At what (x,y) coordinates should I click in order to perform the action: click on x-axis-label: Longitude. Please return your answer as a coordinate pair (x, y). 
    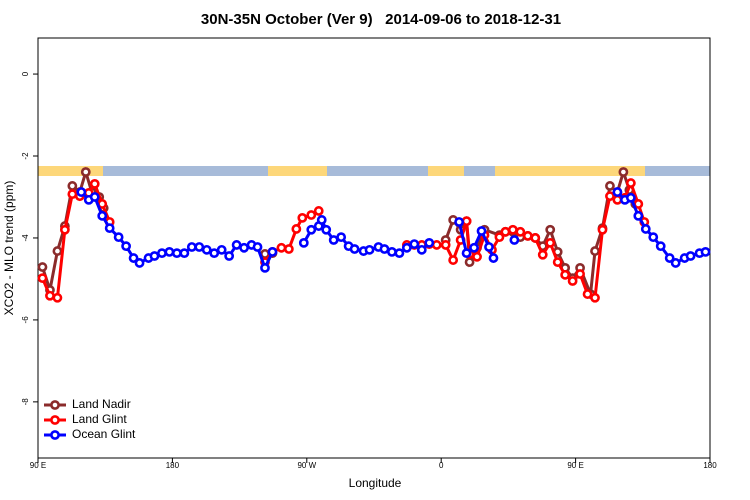
    Looking at the image, I should click on (375, 483).